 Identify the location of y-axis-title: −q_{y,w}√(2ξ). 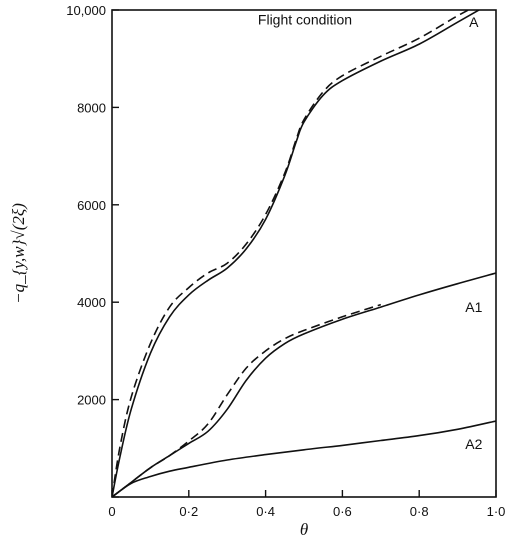
(18, 253).